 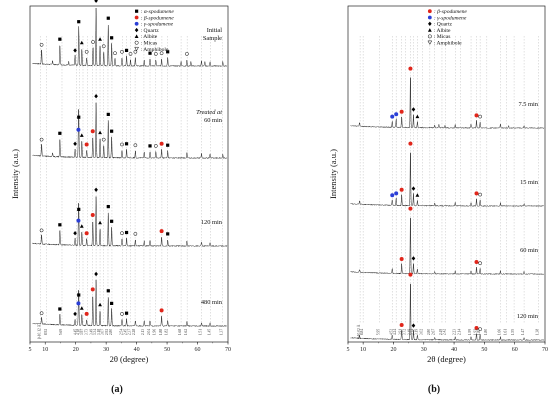 What do you see at coordinates (506, 332) in the screenshot?
I see `d-spacing-label: 1.61` at bounding box center [506, 332].